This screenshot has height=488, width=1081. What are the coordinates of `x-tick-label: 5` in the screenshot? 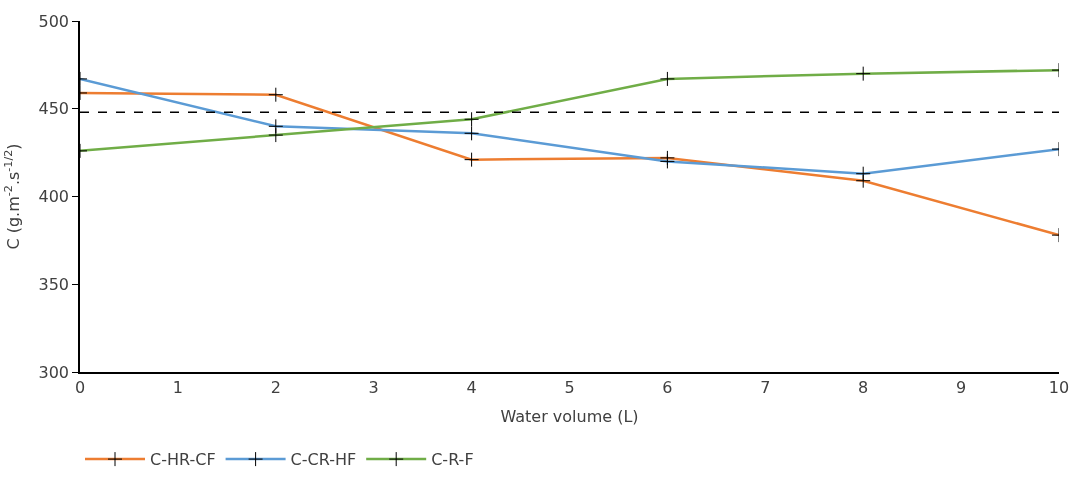 It's located at (569, 387).